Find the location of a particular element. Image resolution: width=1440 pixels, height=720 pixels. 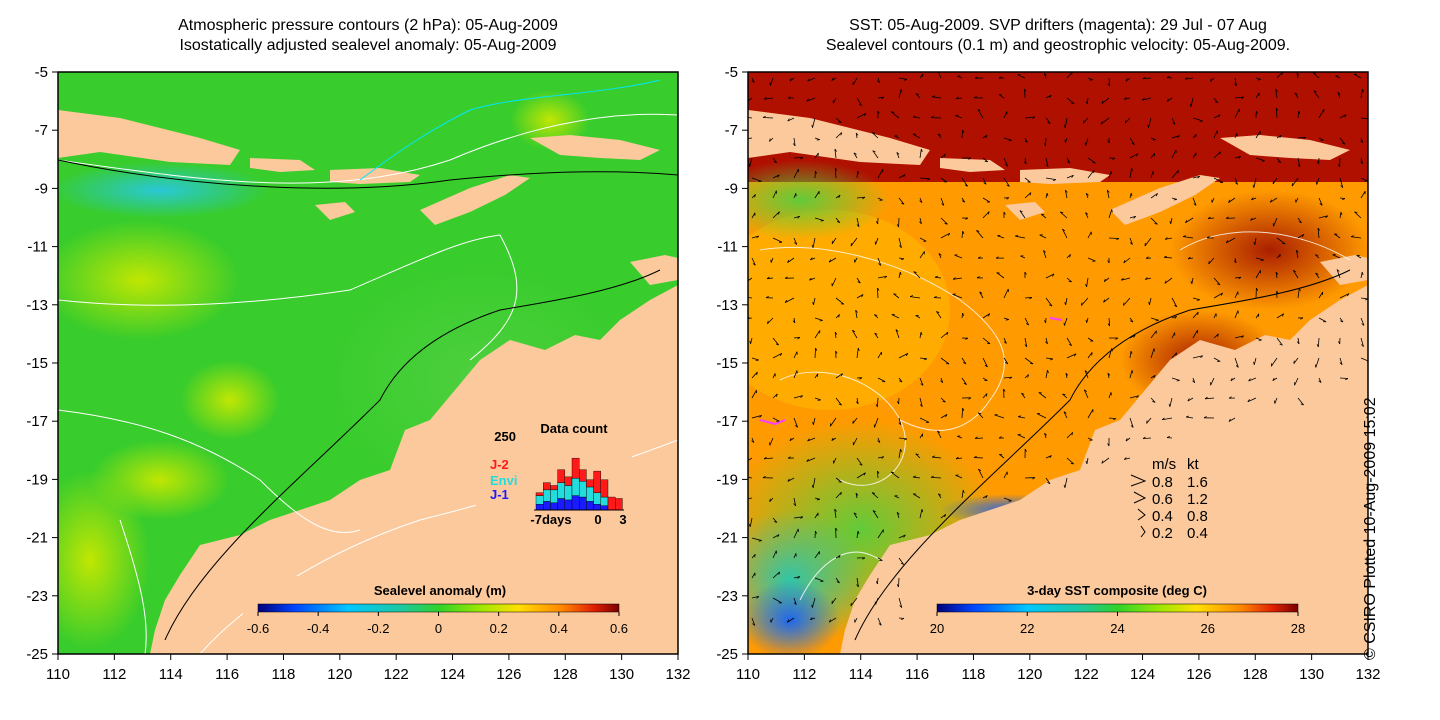

right-ytick-label: -11 is located at coordinates (727, 247).